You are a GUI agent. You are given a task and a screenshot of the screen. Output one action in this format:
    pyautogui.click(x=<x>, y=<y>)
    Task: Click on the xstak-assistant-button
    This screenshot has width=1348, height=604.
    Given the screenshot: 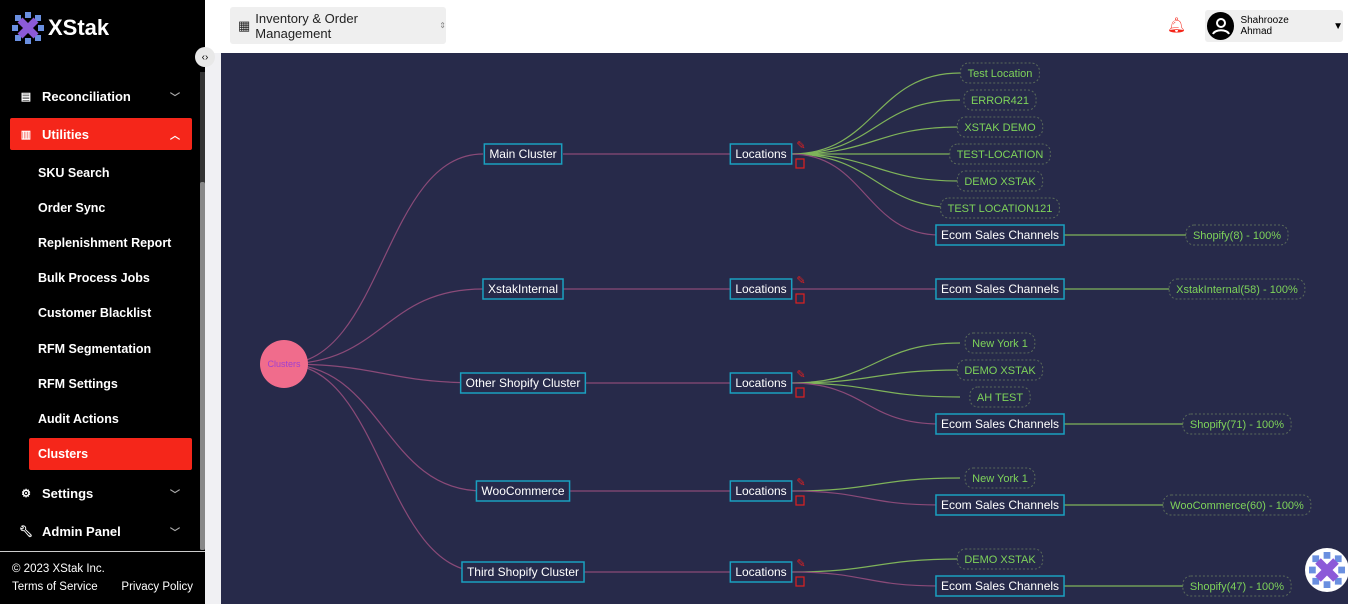 What is the action you would take?
    pyautogui.click(x=1326, y=570)
    